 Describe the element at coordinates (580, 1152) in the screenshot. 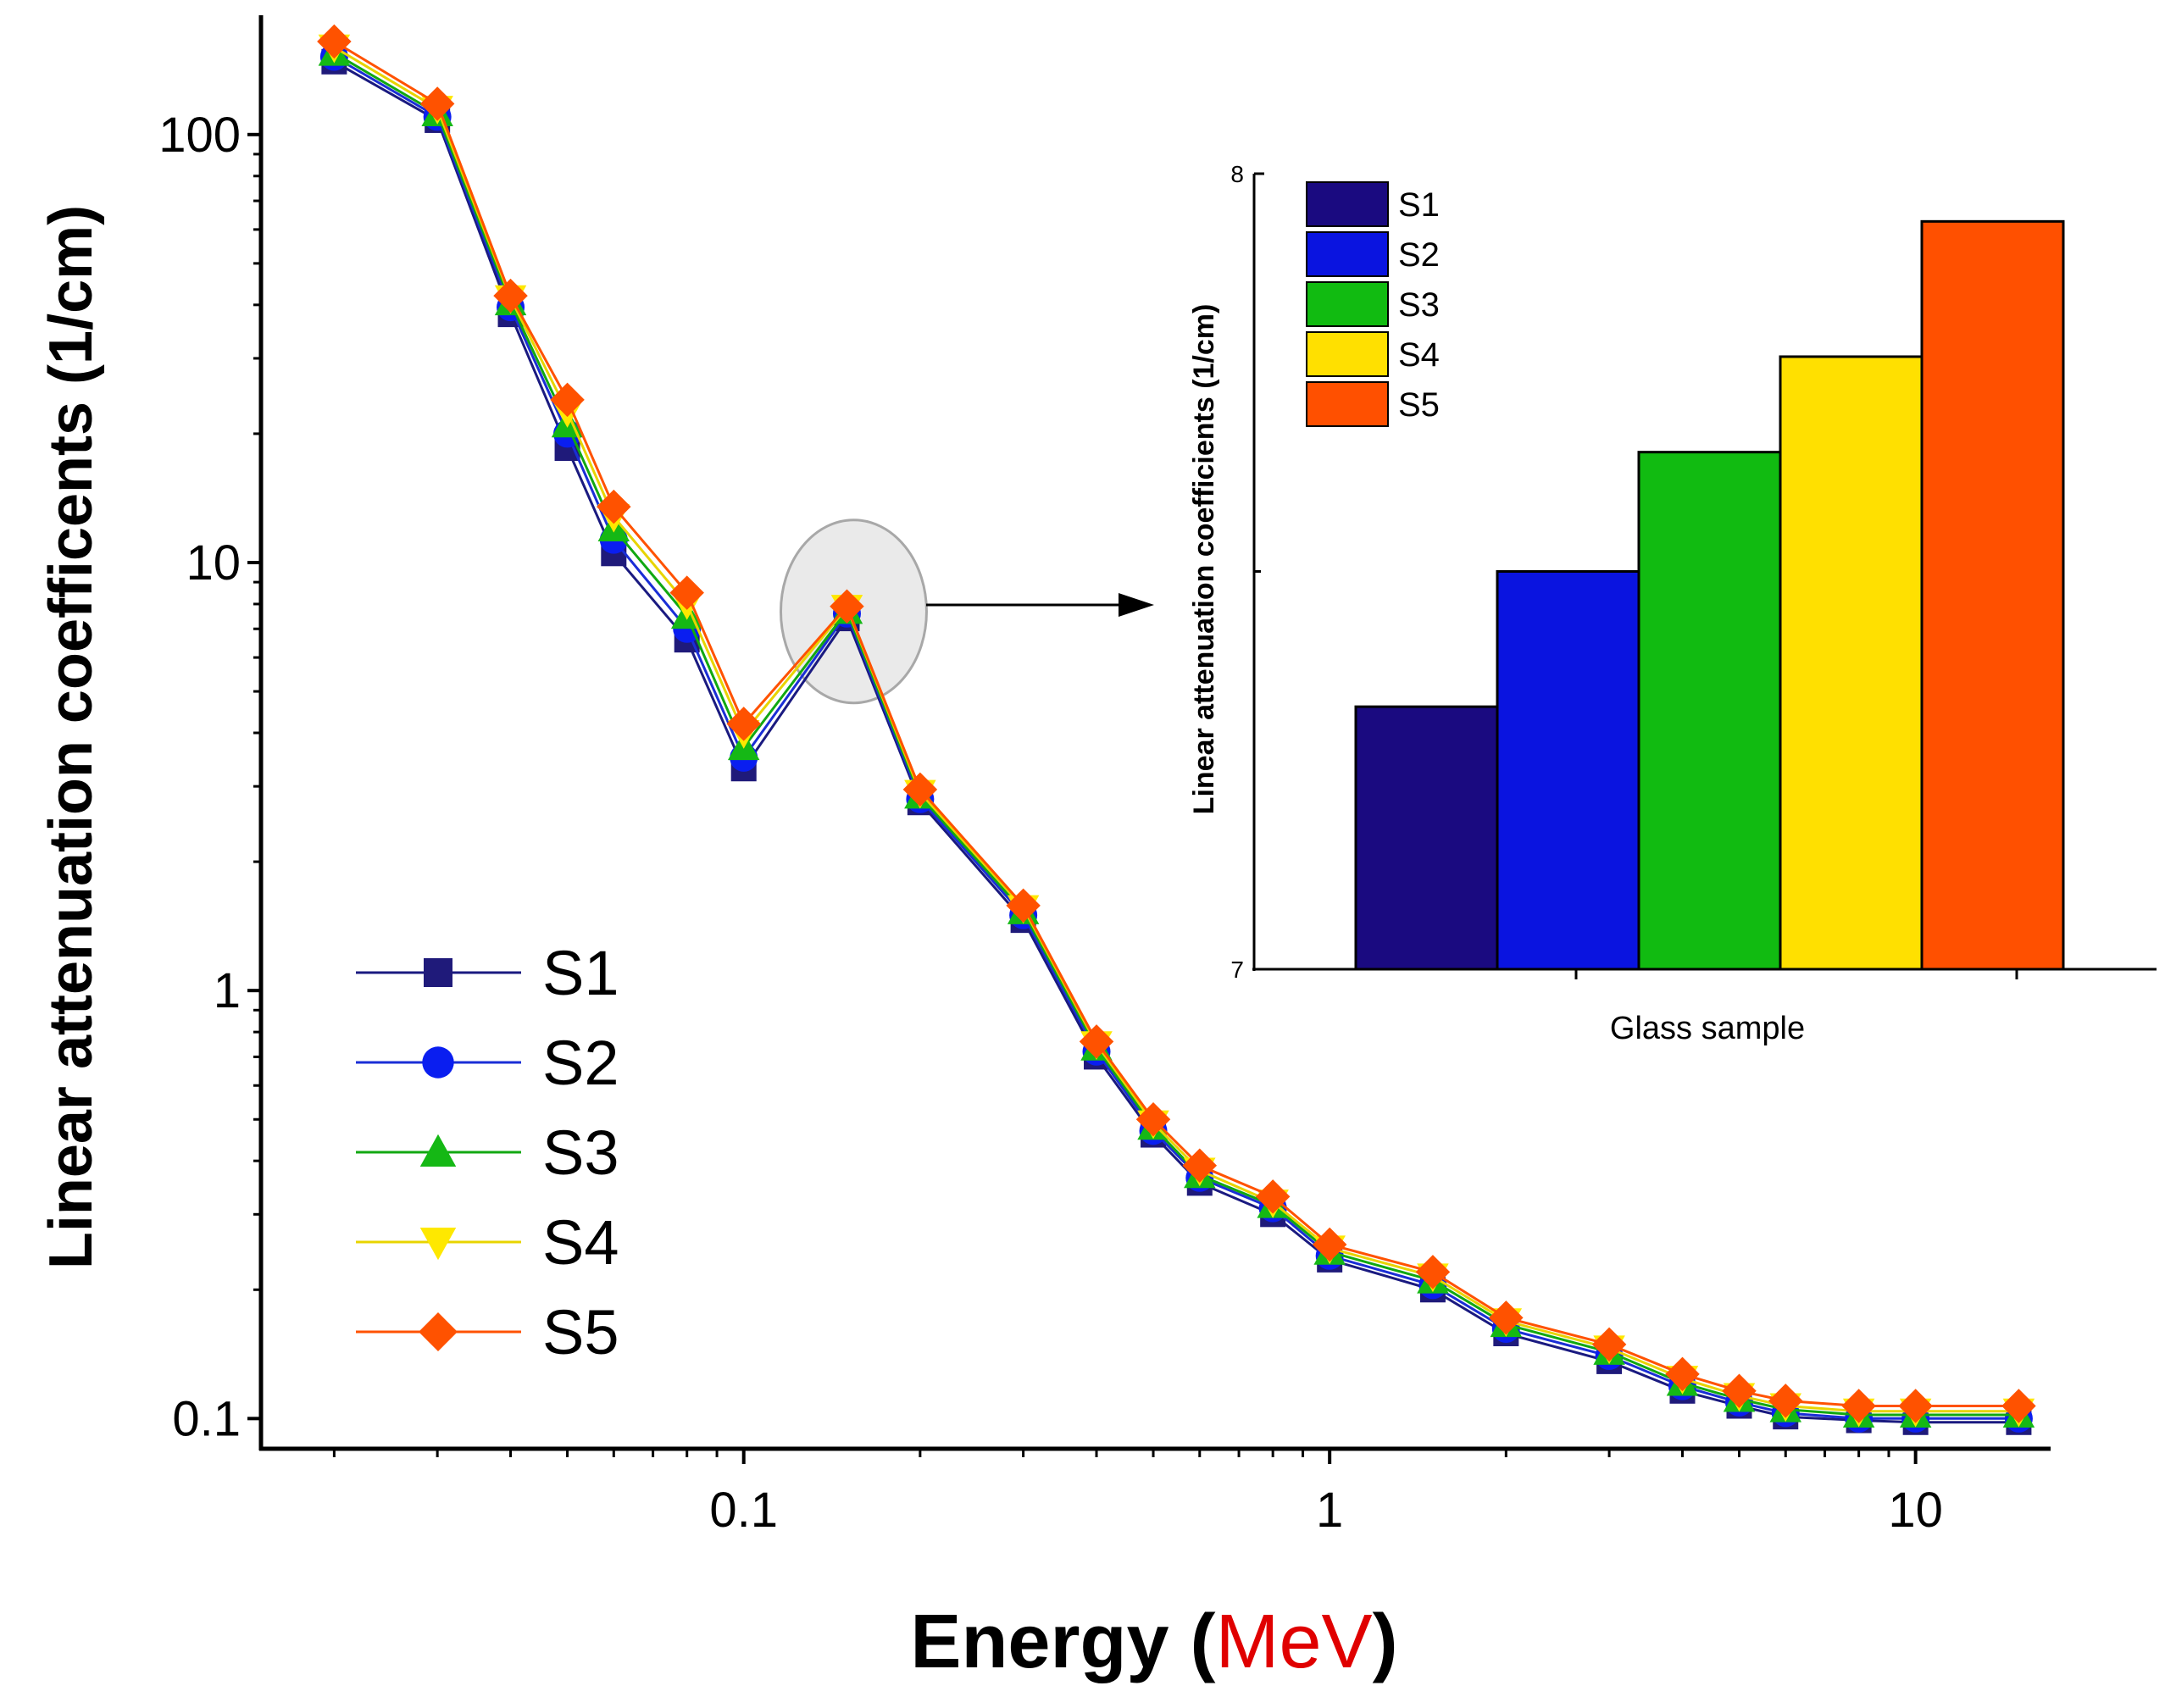

I see `legend-label-S3: S3` at that location.